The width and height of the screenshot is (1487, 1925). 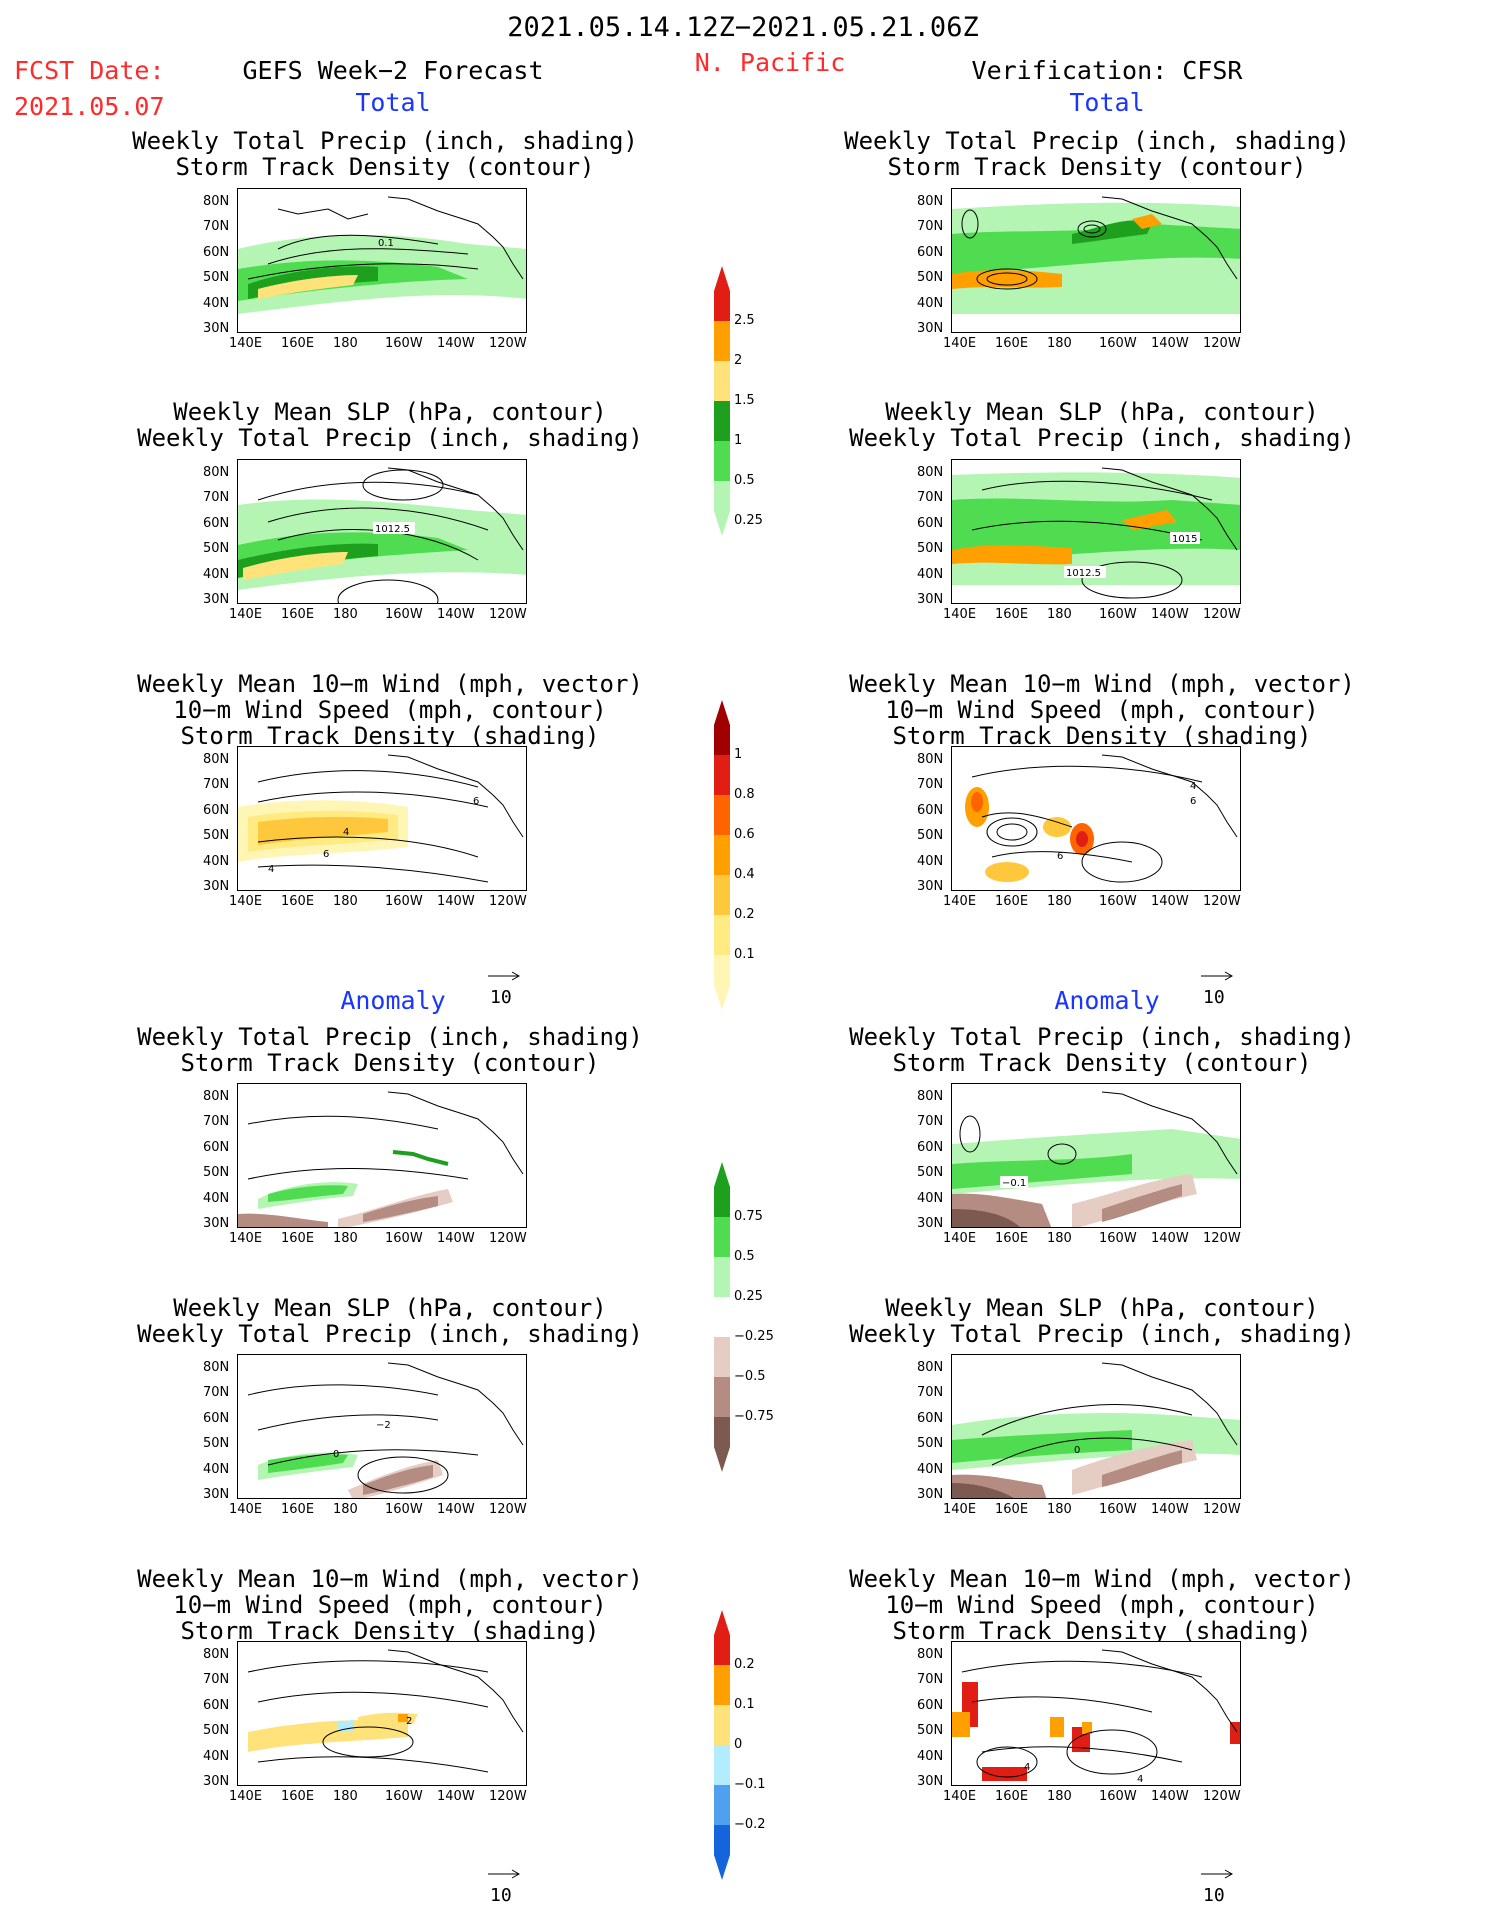 I want to click on fcst-date-value: 2021.05.07, so click(x=89, y=106).